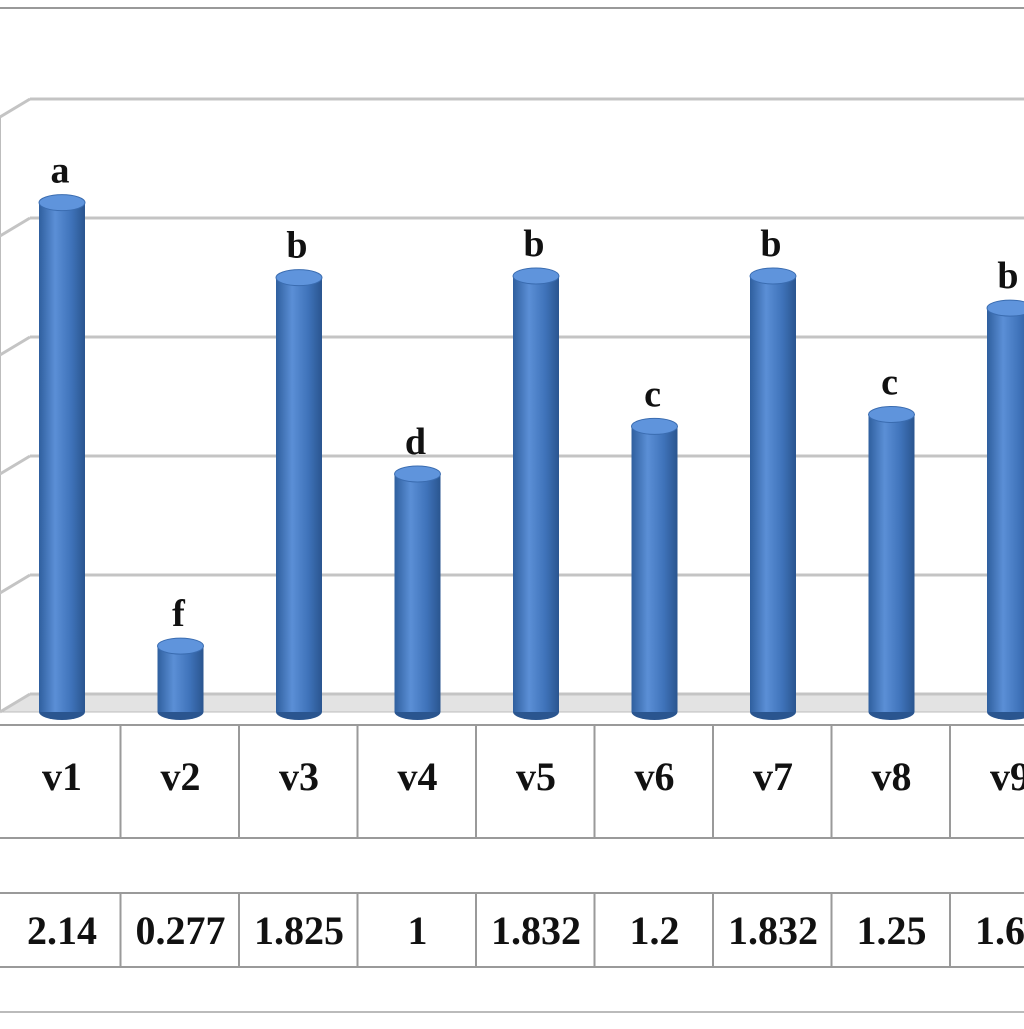 This screenshot has height=1029, width=1024. What do you see at coordinates (415, 442) in the screenshot?
I see `significance-letter: d` at bounding box center [415, 442].